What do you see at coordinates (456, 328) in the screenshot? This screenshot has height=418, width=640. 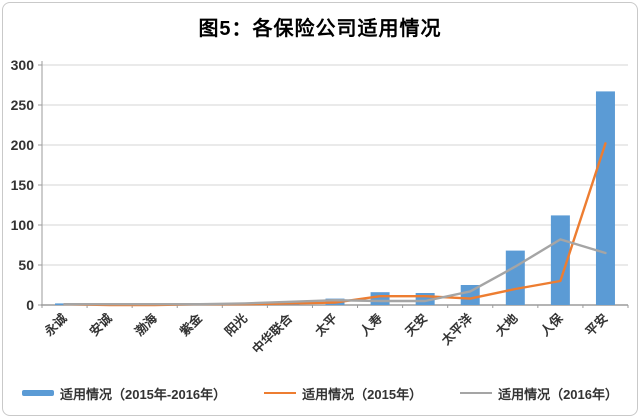 I see `x-category-label: 太平洋` at bounding box center [456, 328].